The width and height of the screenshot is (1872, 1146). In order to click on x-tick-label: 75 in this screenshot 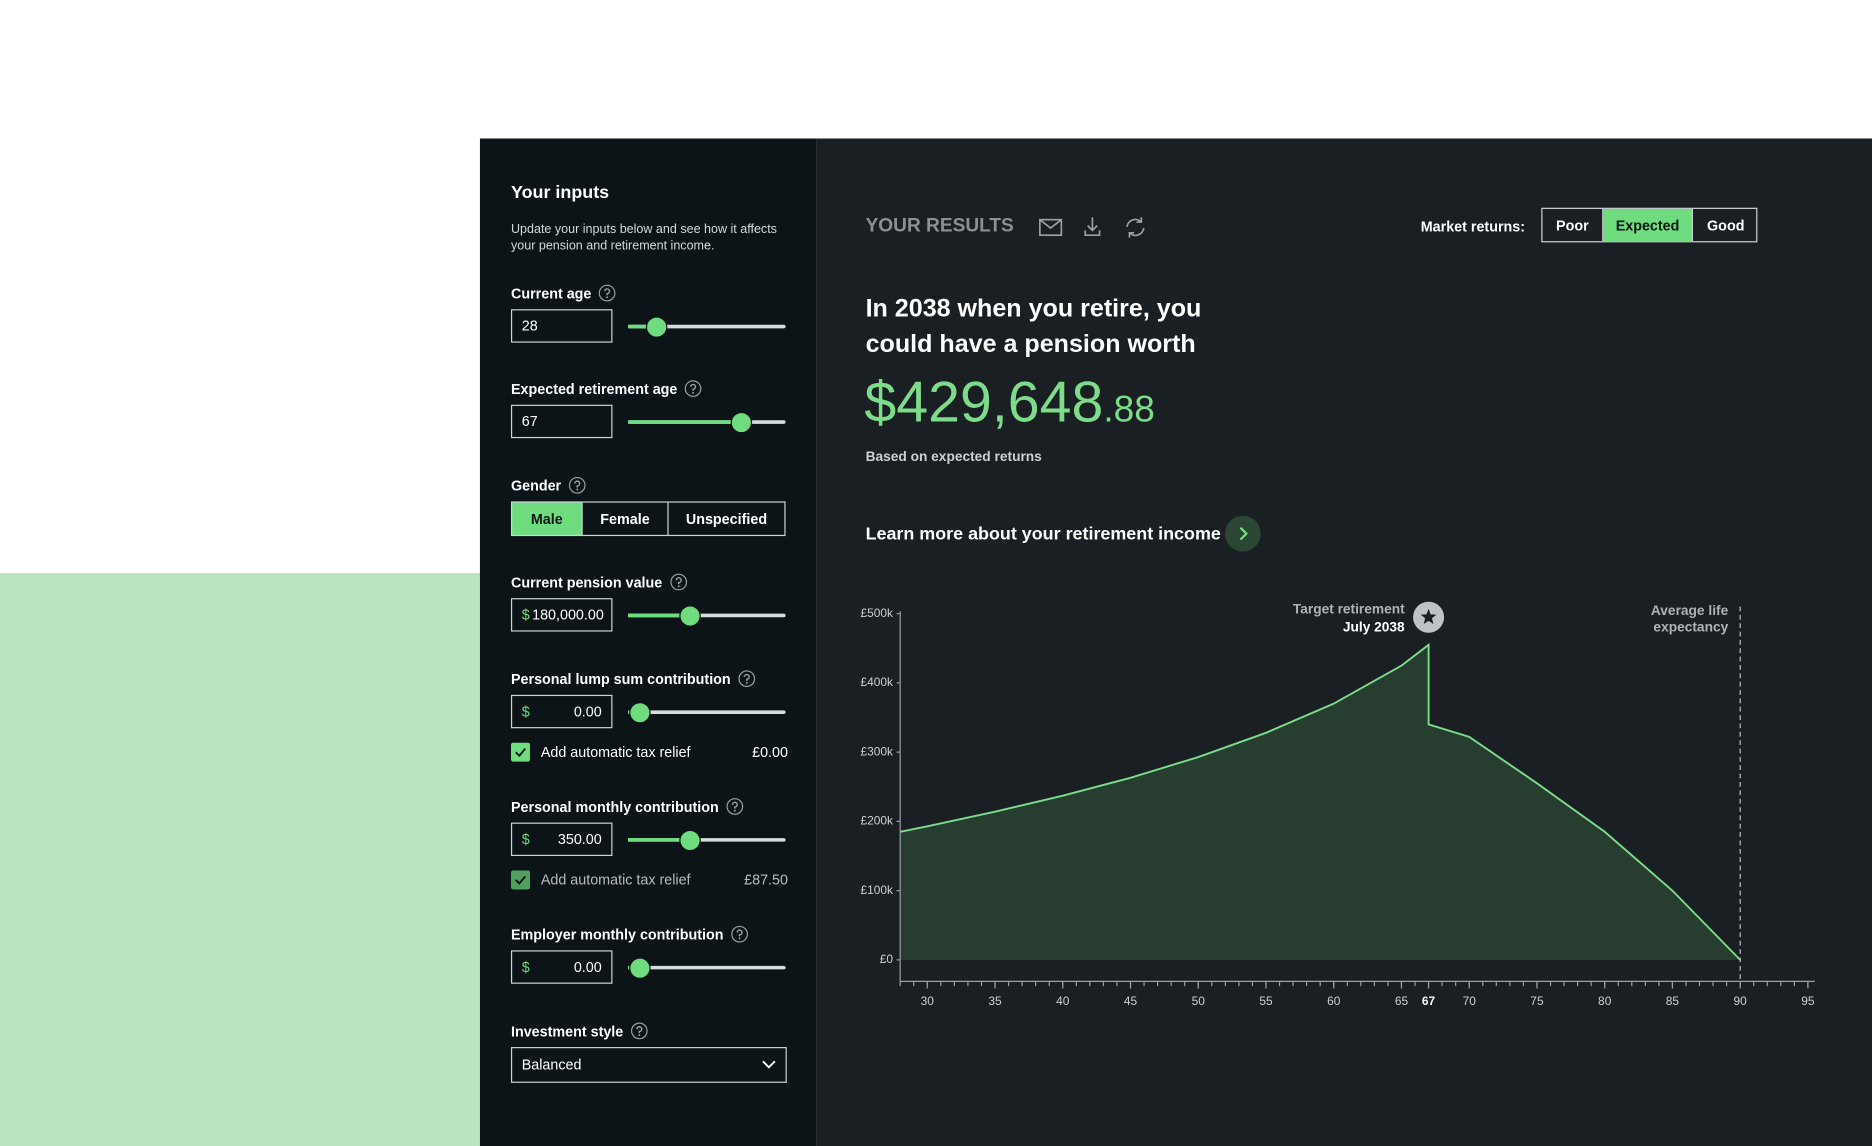, I will do `click(1537, 1001)`.